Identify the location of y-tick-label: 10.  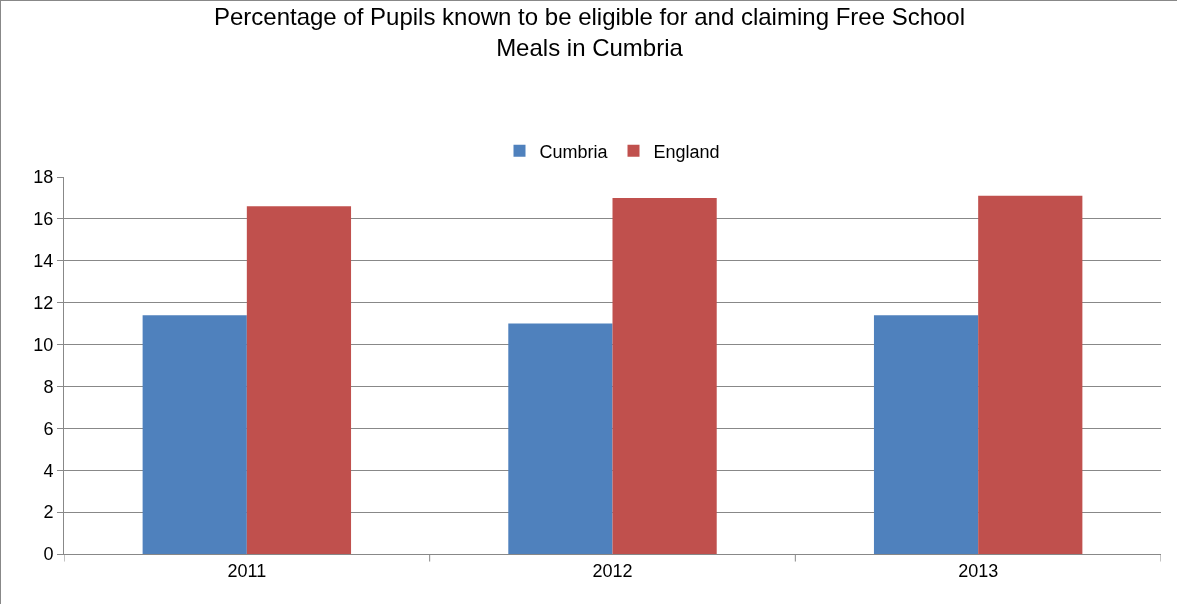
(43, 344).